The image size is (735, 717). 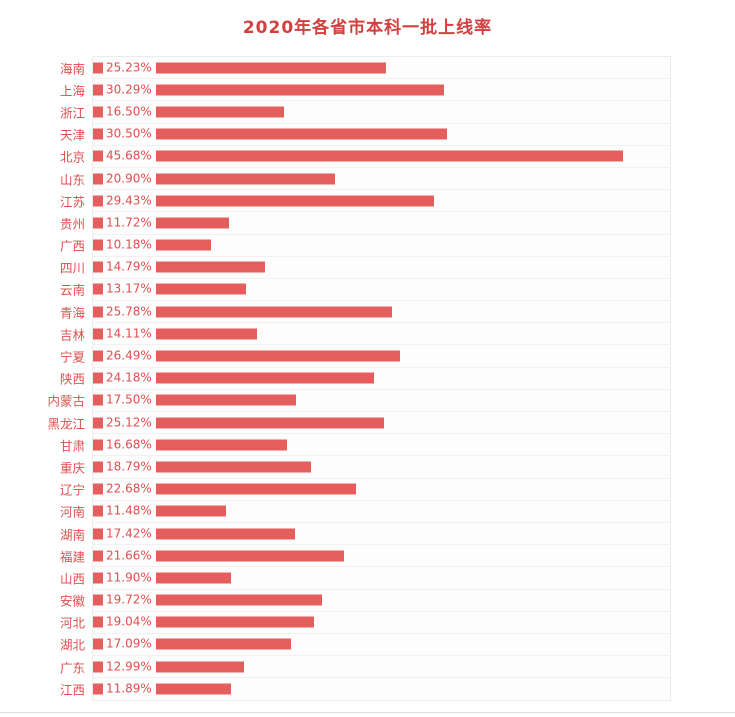 I want to click on bar-row: 湖南 17.42%, so click(x=365, y=534).